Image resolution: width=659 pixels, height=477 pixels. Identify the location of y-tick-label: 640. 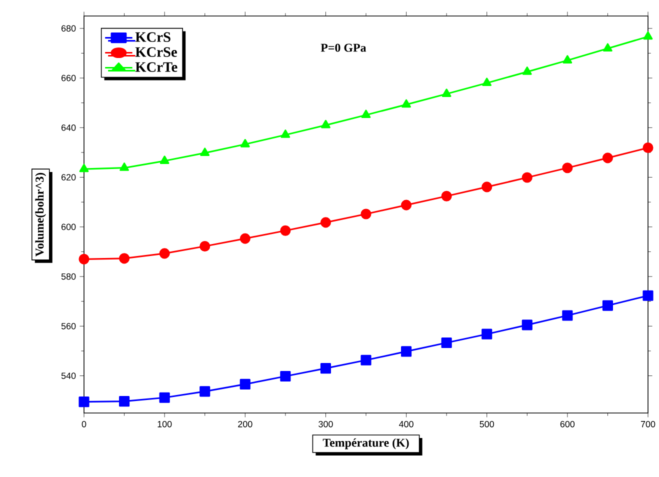
(69, 127).